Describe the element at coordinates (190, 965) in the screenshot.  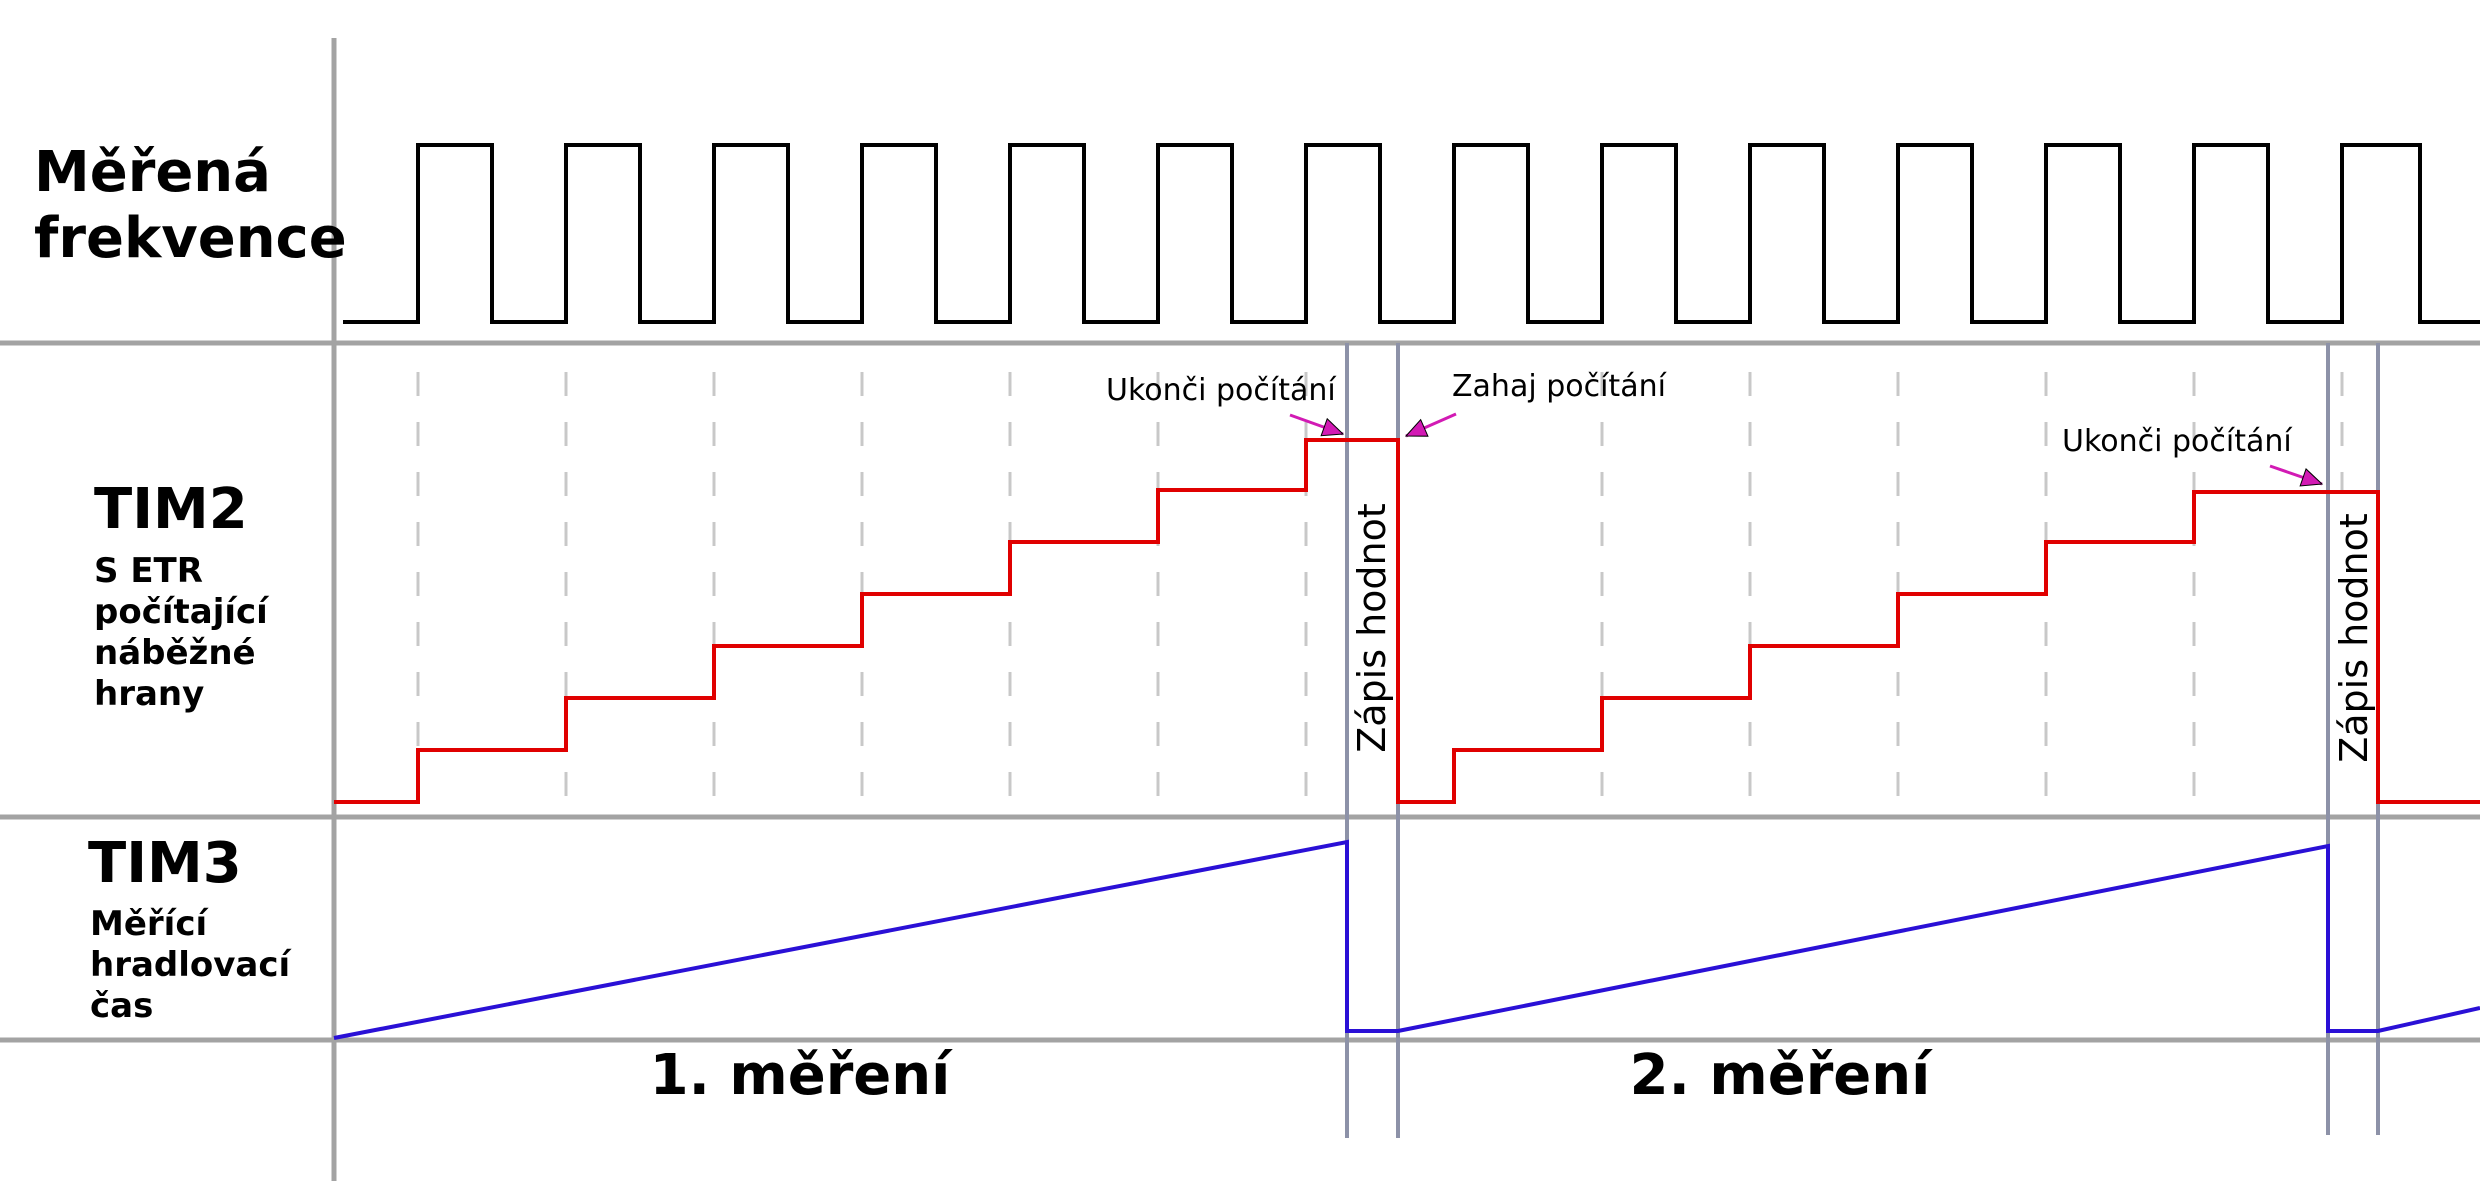
I see `tim3-subtitle: Měřící hradlovací čas` at that location.